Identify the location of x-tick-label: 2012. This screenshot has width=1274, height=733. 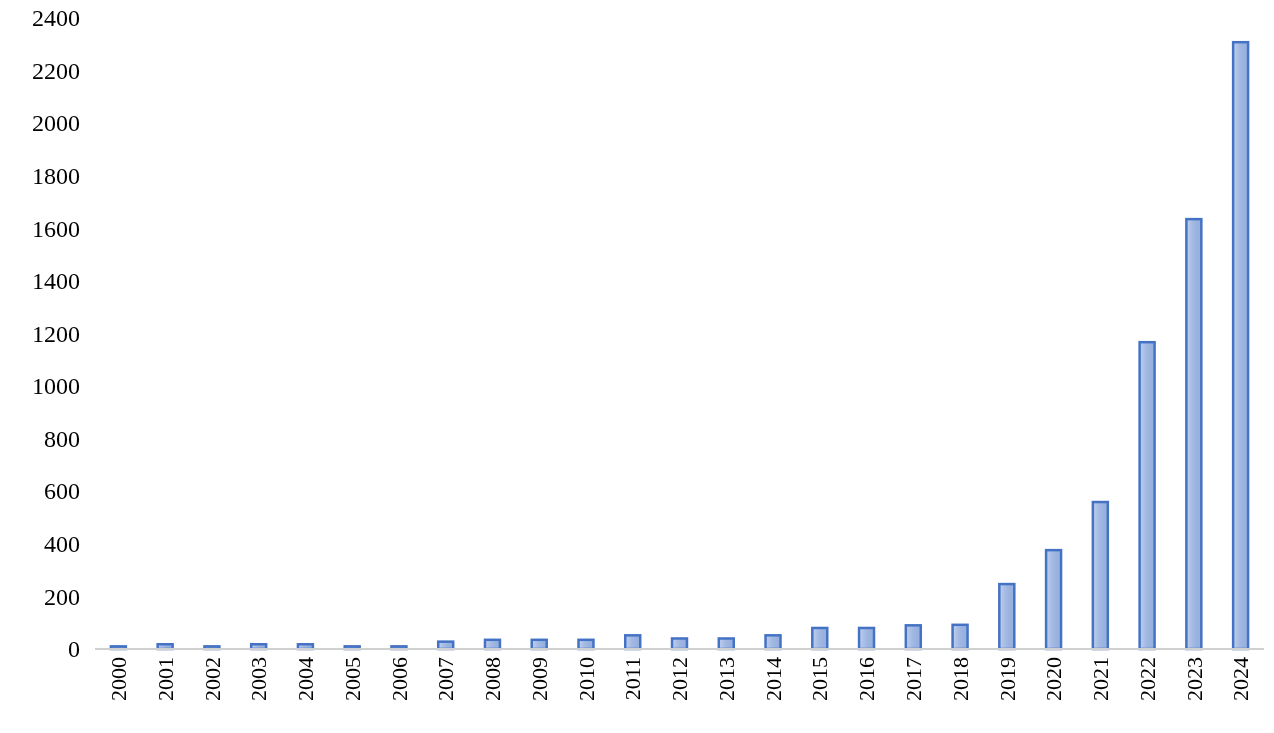
(680, 679).